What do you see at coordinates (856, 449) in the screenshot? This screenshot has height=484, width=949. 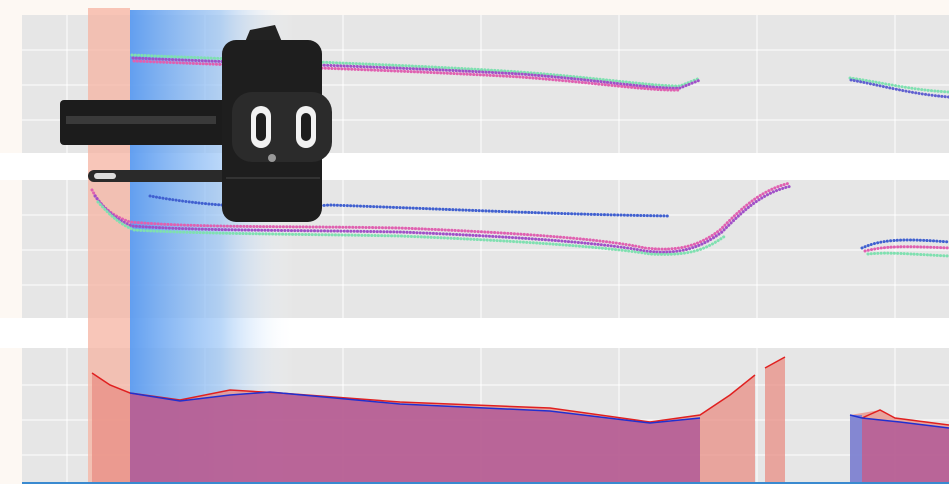 I see `blue-area` at bounding box center [856, 449].